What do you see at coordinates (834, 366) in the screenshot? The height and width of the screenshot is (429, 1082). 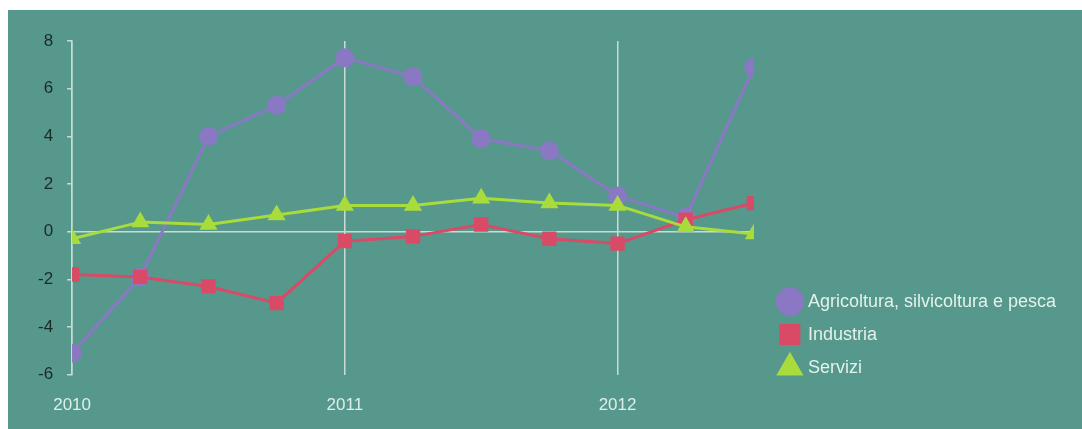 I see `legend-label: Servizi` at bounding box center [834, 366].